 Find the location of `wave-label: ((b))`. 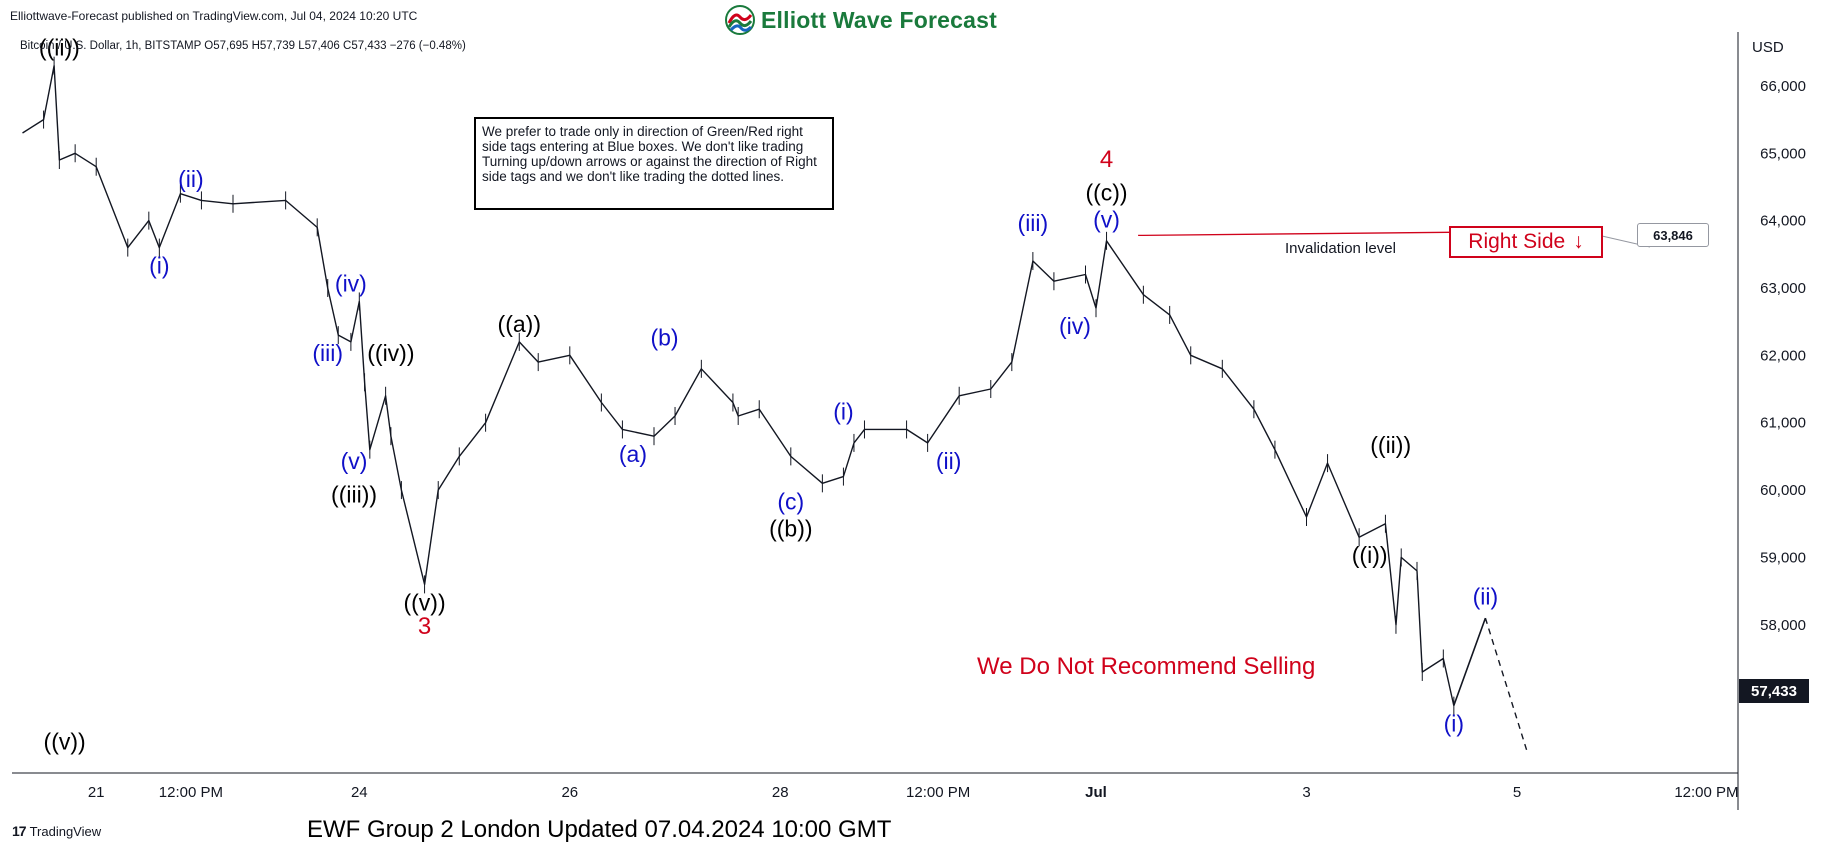

wave-label: ((b)) is located at coordinates (790, 528).